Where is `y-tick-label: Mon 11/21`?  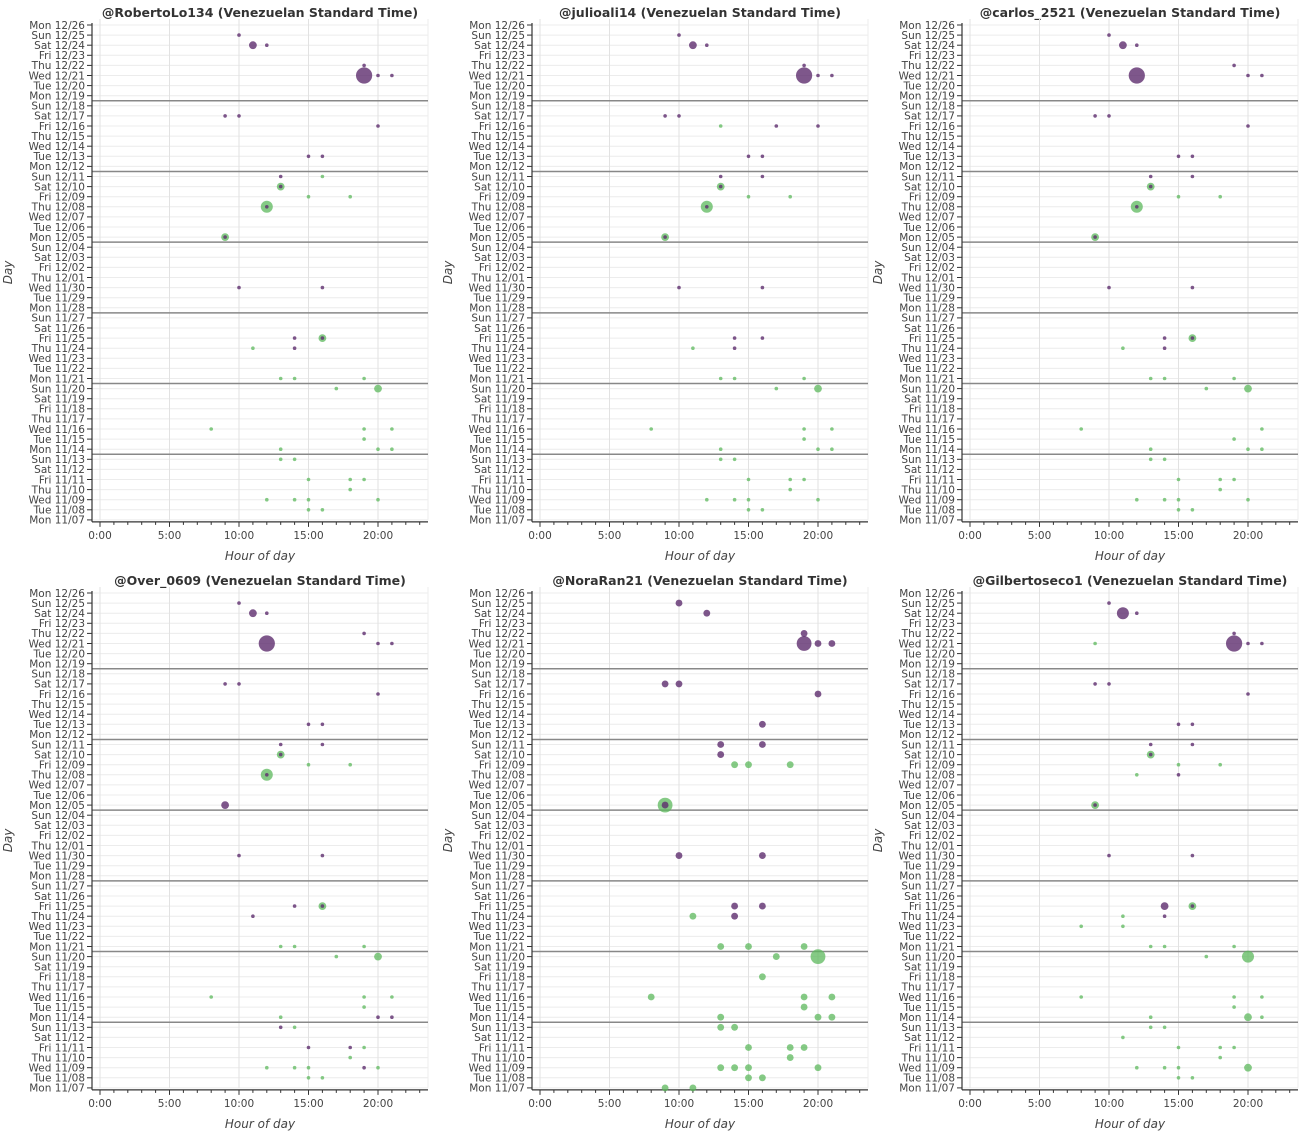 y-tick-label: Mon 11/21 is located at coordinates (57, 379).